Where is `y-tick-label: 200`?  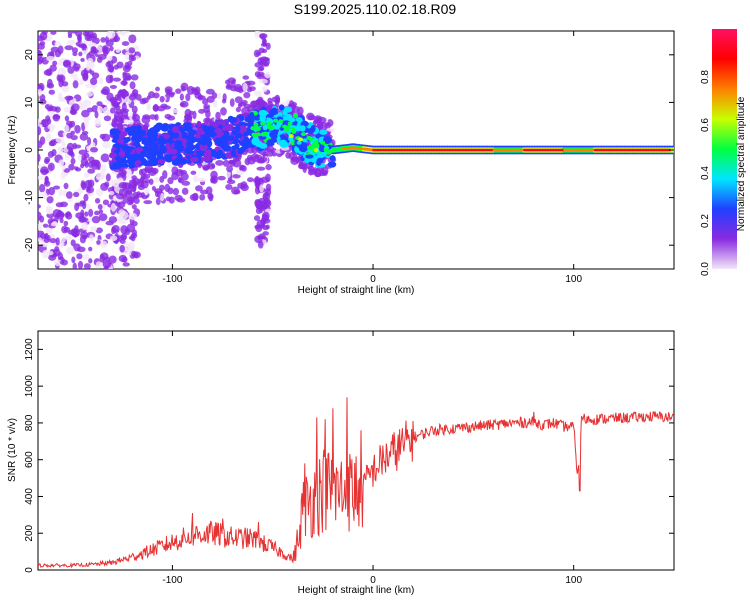 y-tick-label: 200 is located at coordinates (29, 532).